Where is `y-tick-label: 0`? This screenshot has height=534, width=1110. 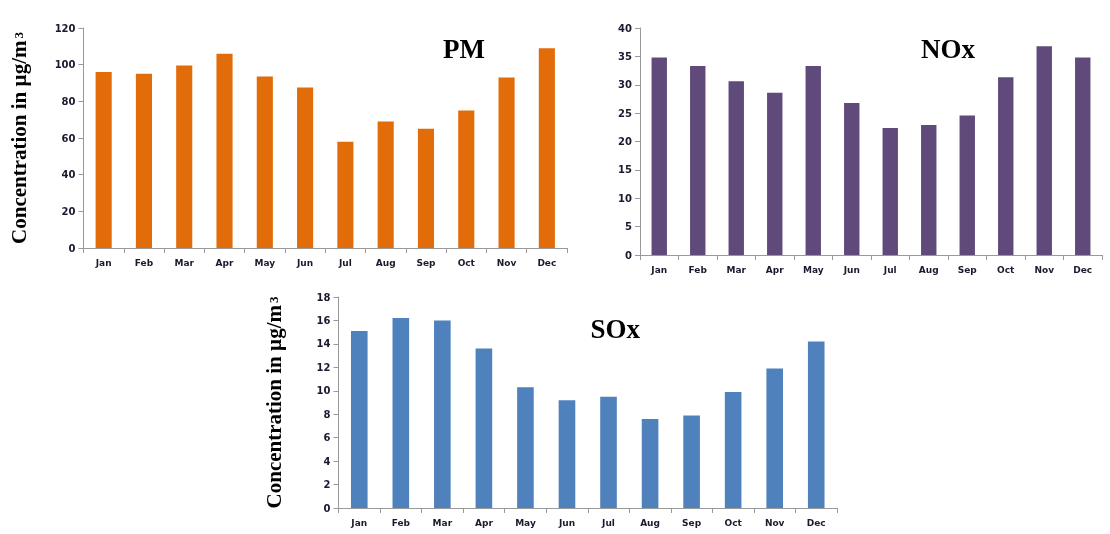
y-tick-label: 0 is located at coordinates (629, 255).